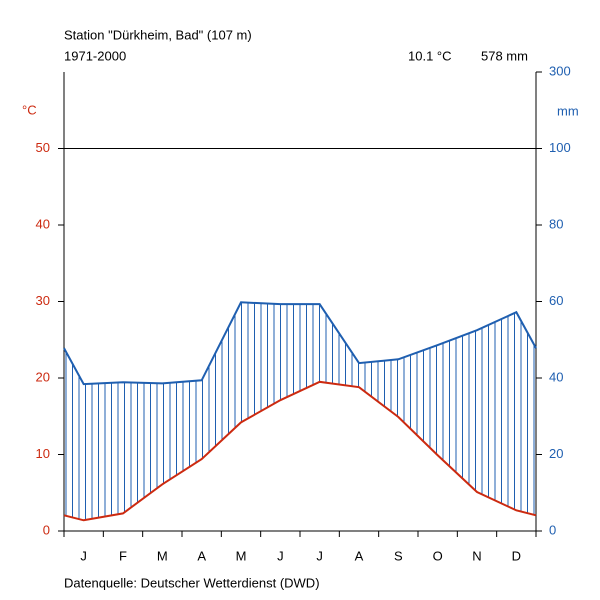 This screenshot has height=600, width=600. Describe the element at coordinates (560, 147) in the screenshot. I see `y2-tick-label: 100` at that location.